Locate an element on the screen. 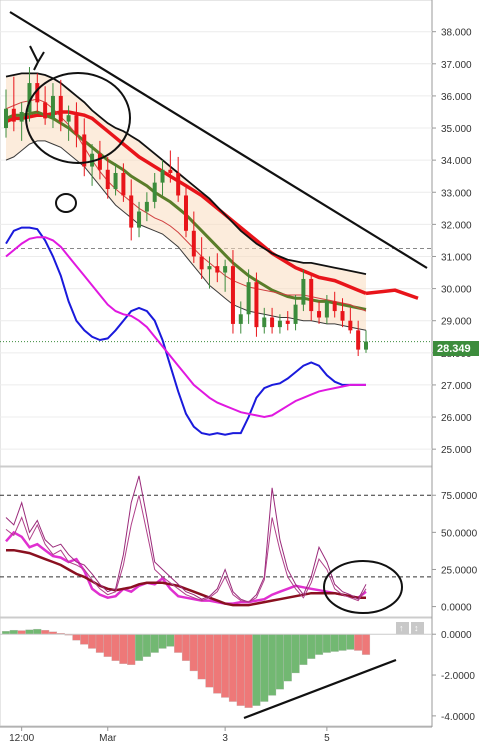 This screenshot has height=747, width=488. oscillator-lines is located at coordinates (186, 541).